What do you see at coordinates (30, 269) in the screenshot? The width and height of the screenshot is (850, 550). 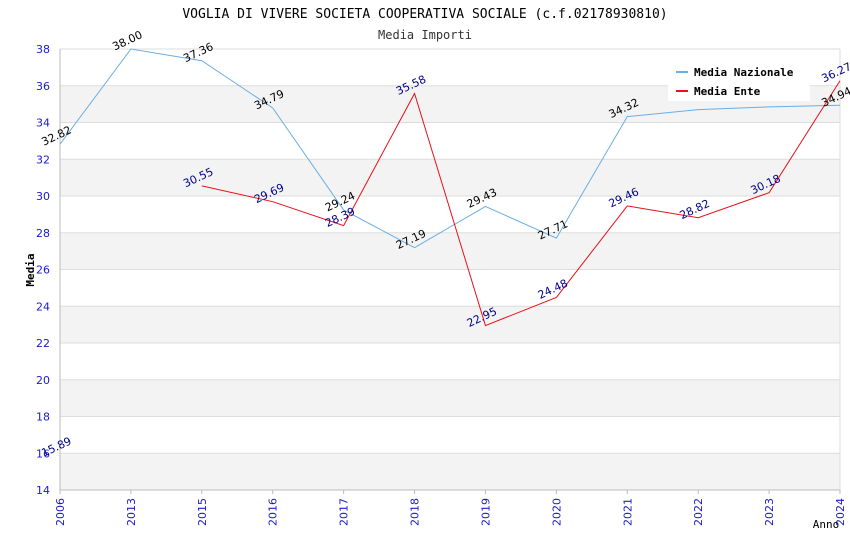 I see `y-axis-label: Media` at bounding box center [30, 269].